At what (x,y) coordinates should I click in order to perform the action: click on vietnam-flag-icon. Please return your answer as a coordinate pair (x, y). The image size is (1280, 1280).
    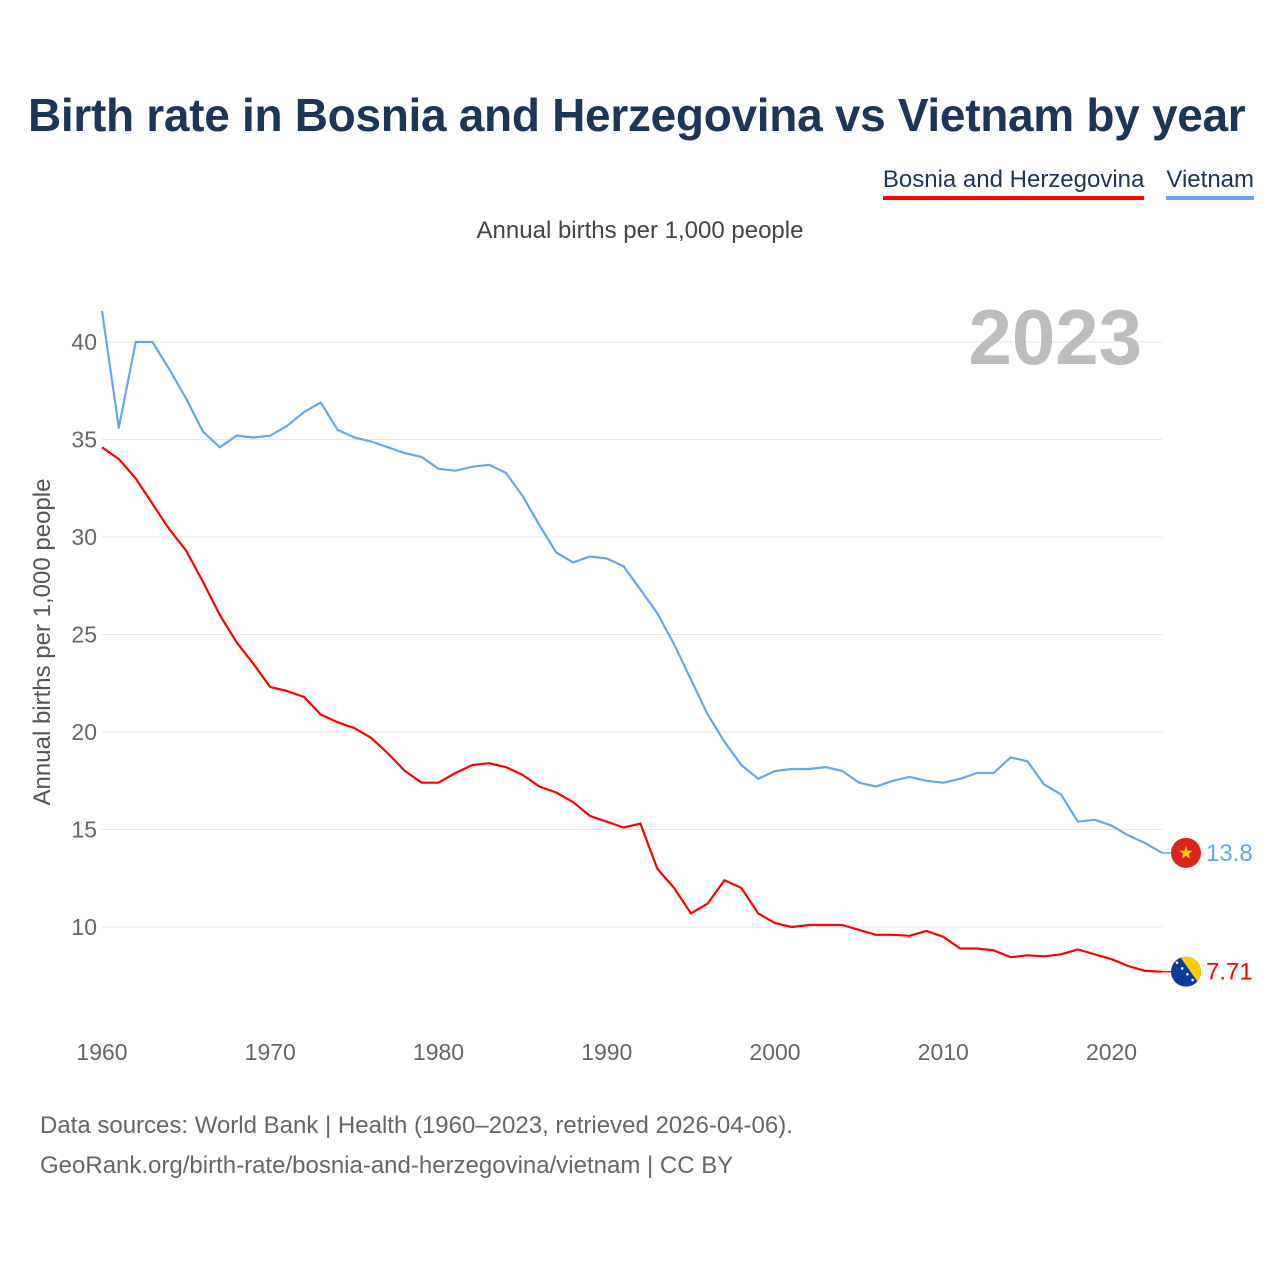
    Looking at the image, I should click on (1186, 852).